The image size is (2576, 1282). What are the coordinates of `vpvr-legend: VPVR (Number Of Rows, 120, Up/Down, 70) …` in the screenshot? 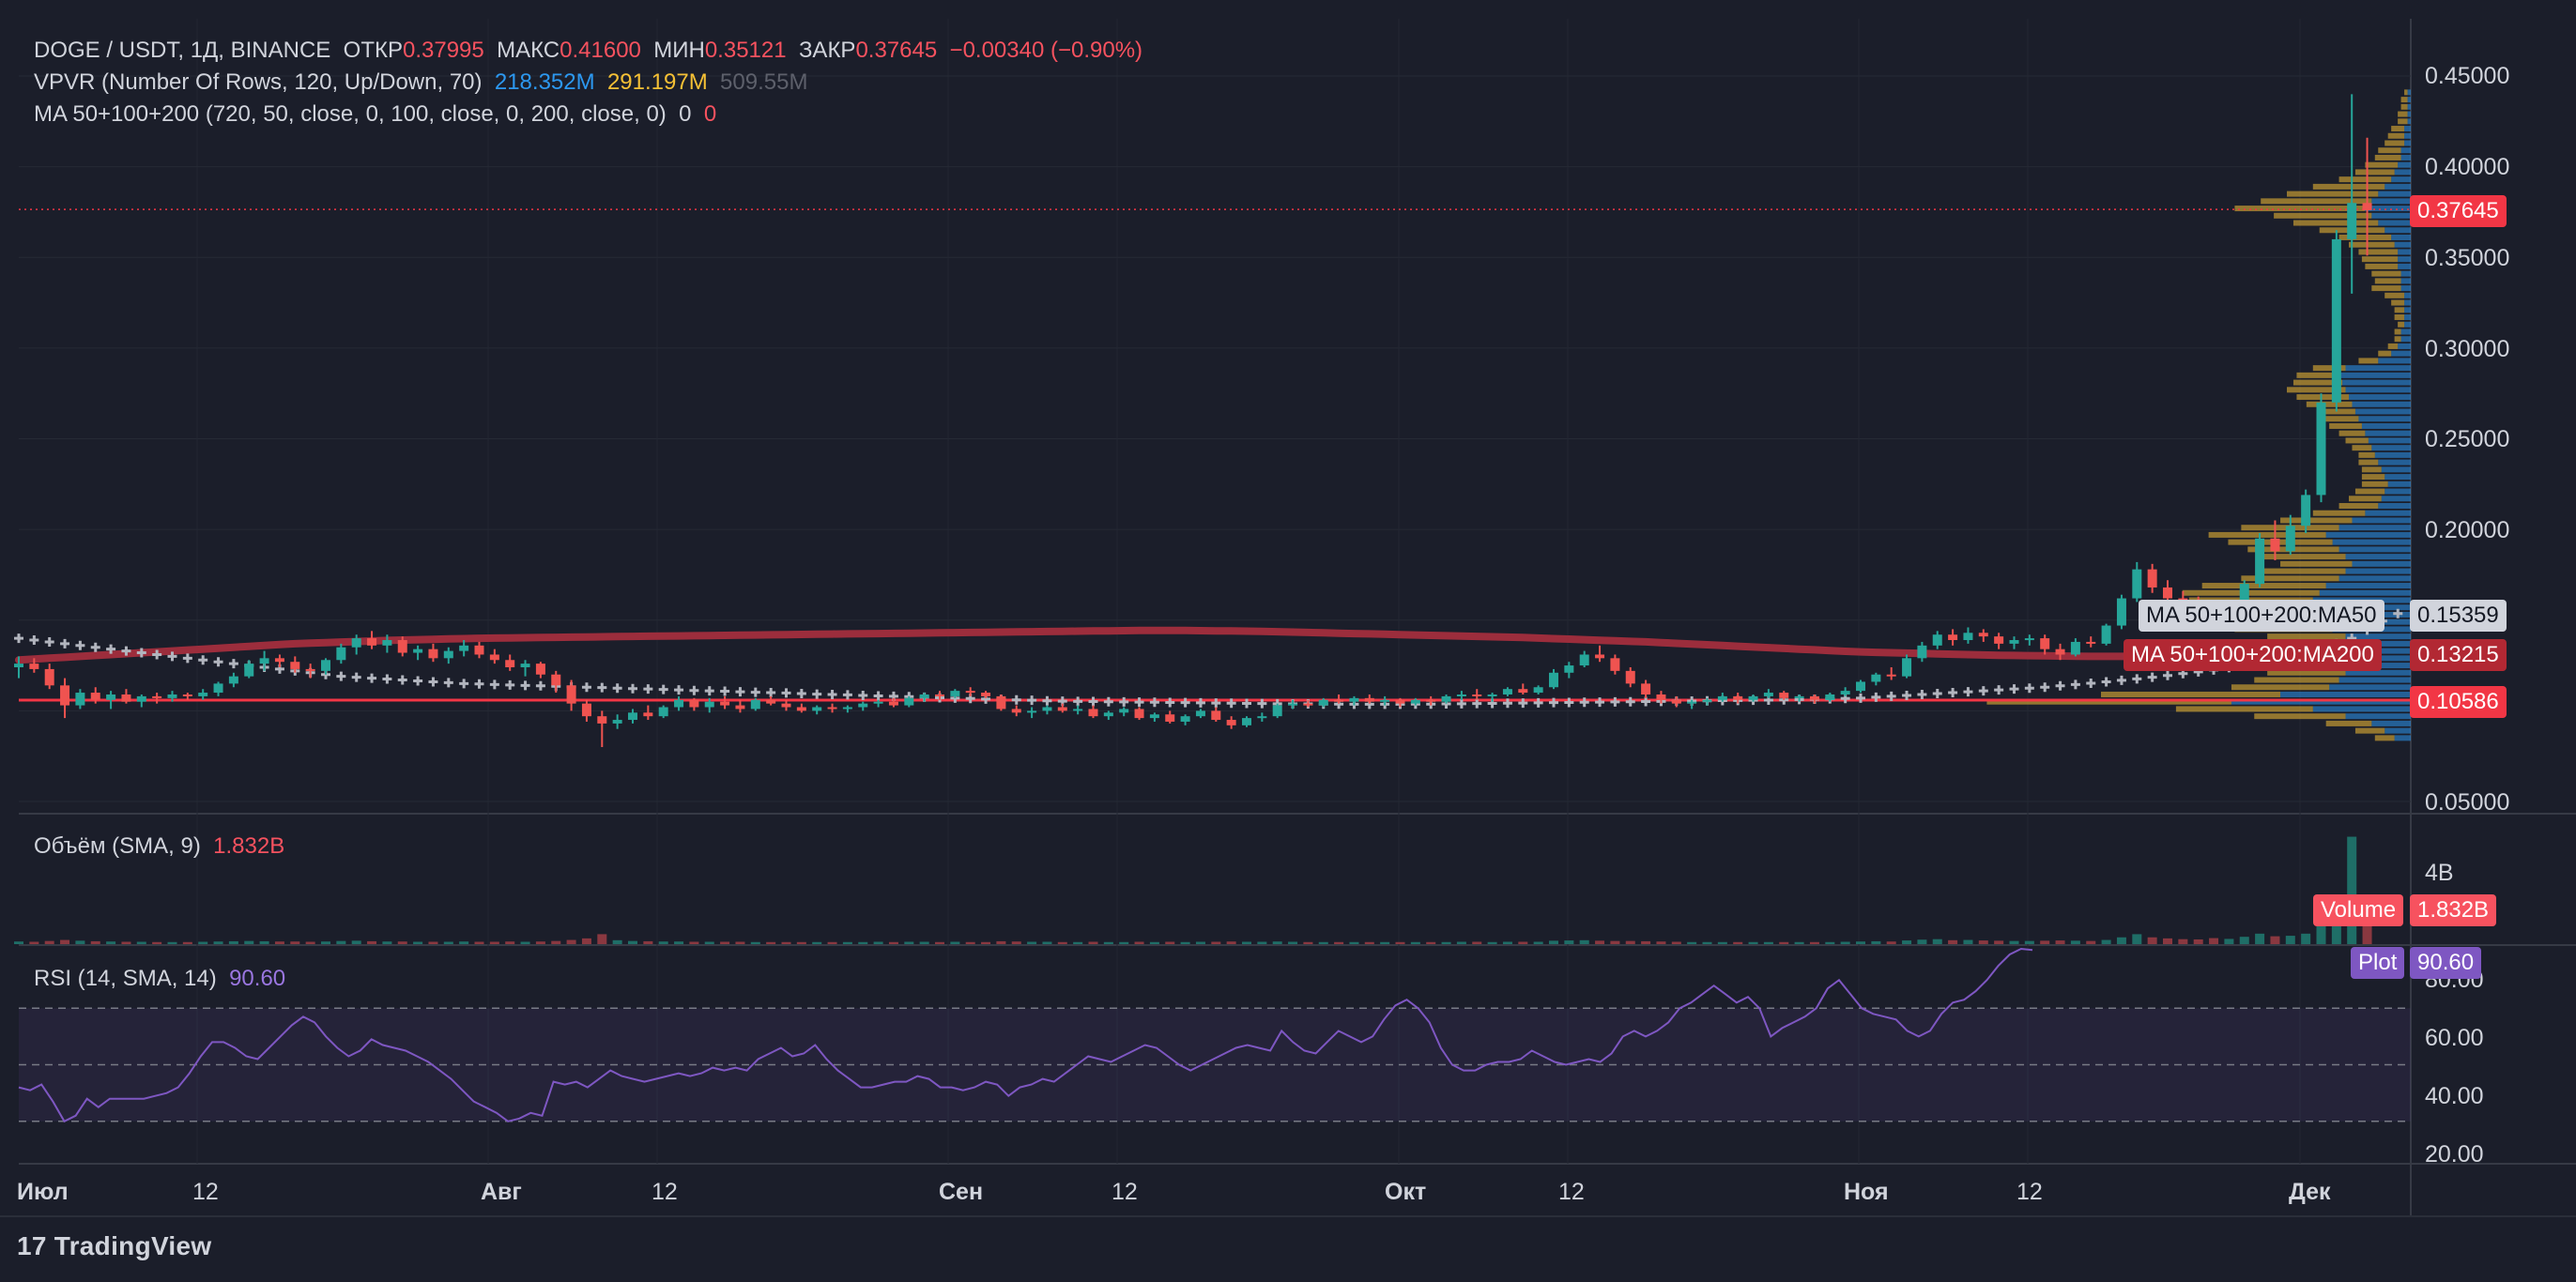 It's located at (421, 83).